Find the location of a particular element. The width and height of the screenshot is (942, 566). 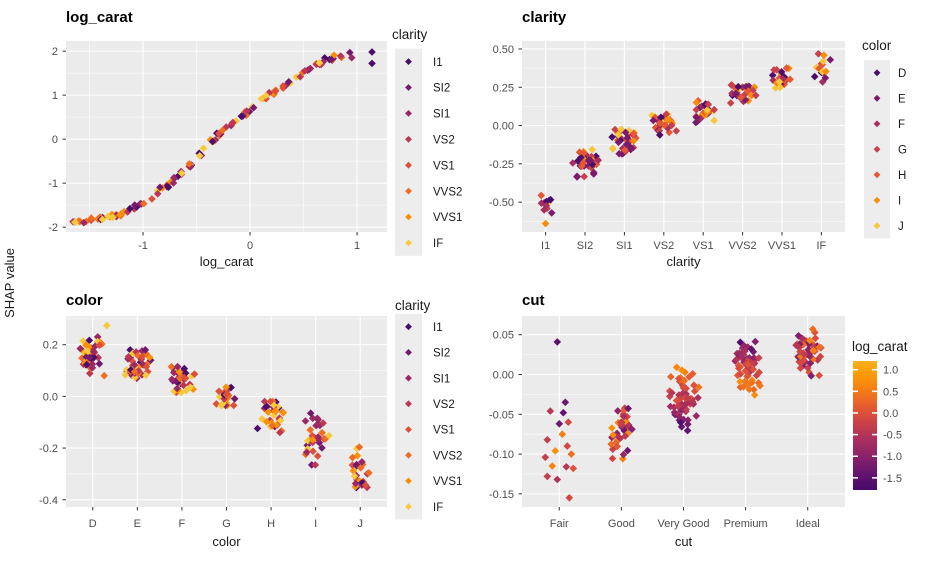

y-axis-title: SHAP value is located at coordinates (9, 283).